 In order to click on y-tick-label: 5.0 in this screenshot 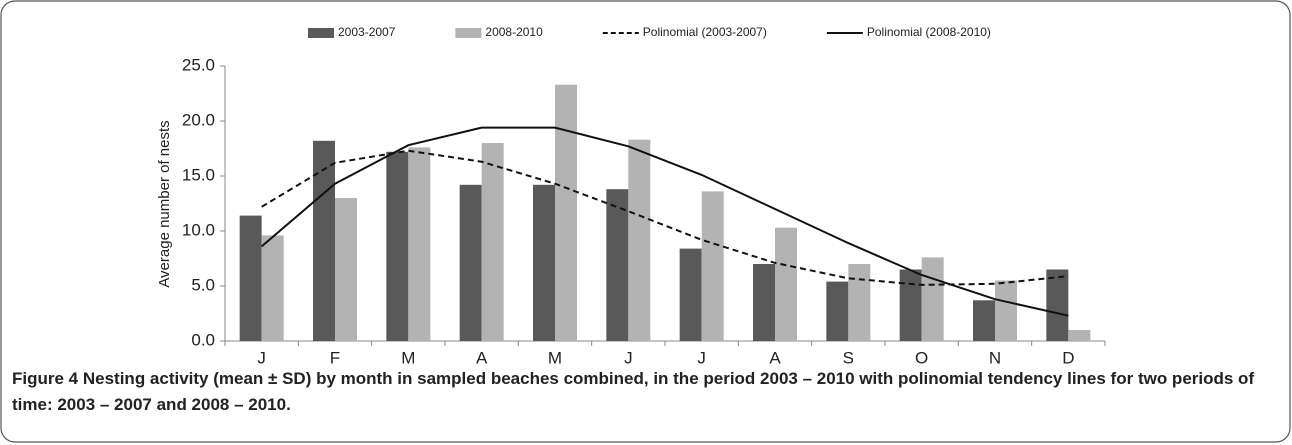, I will do `click(203, 284)`.